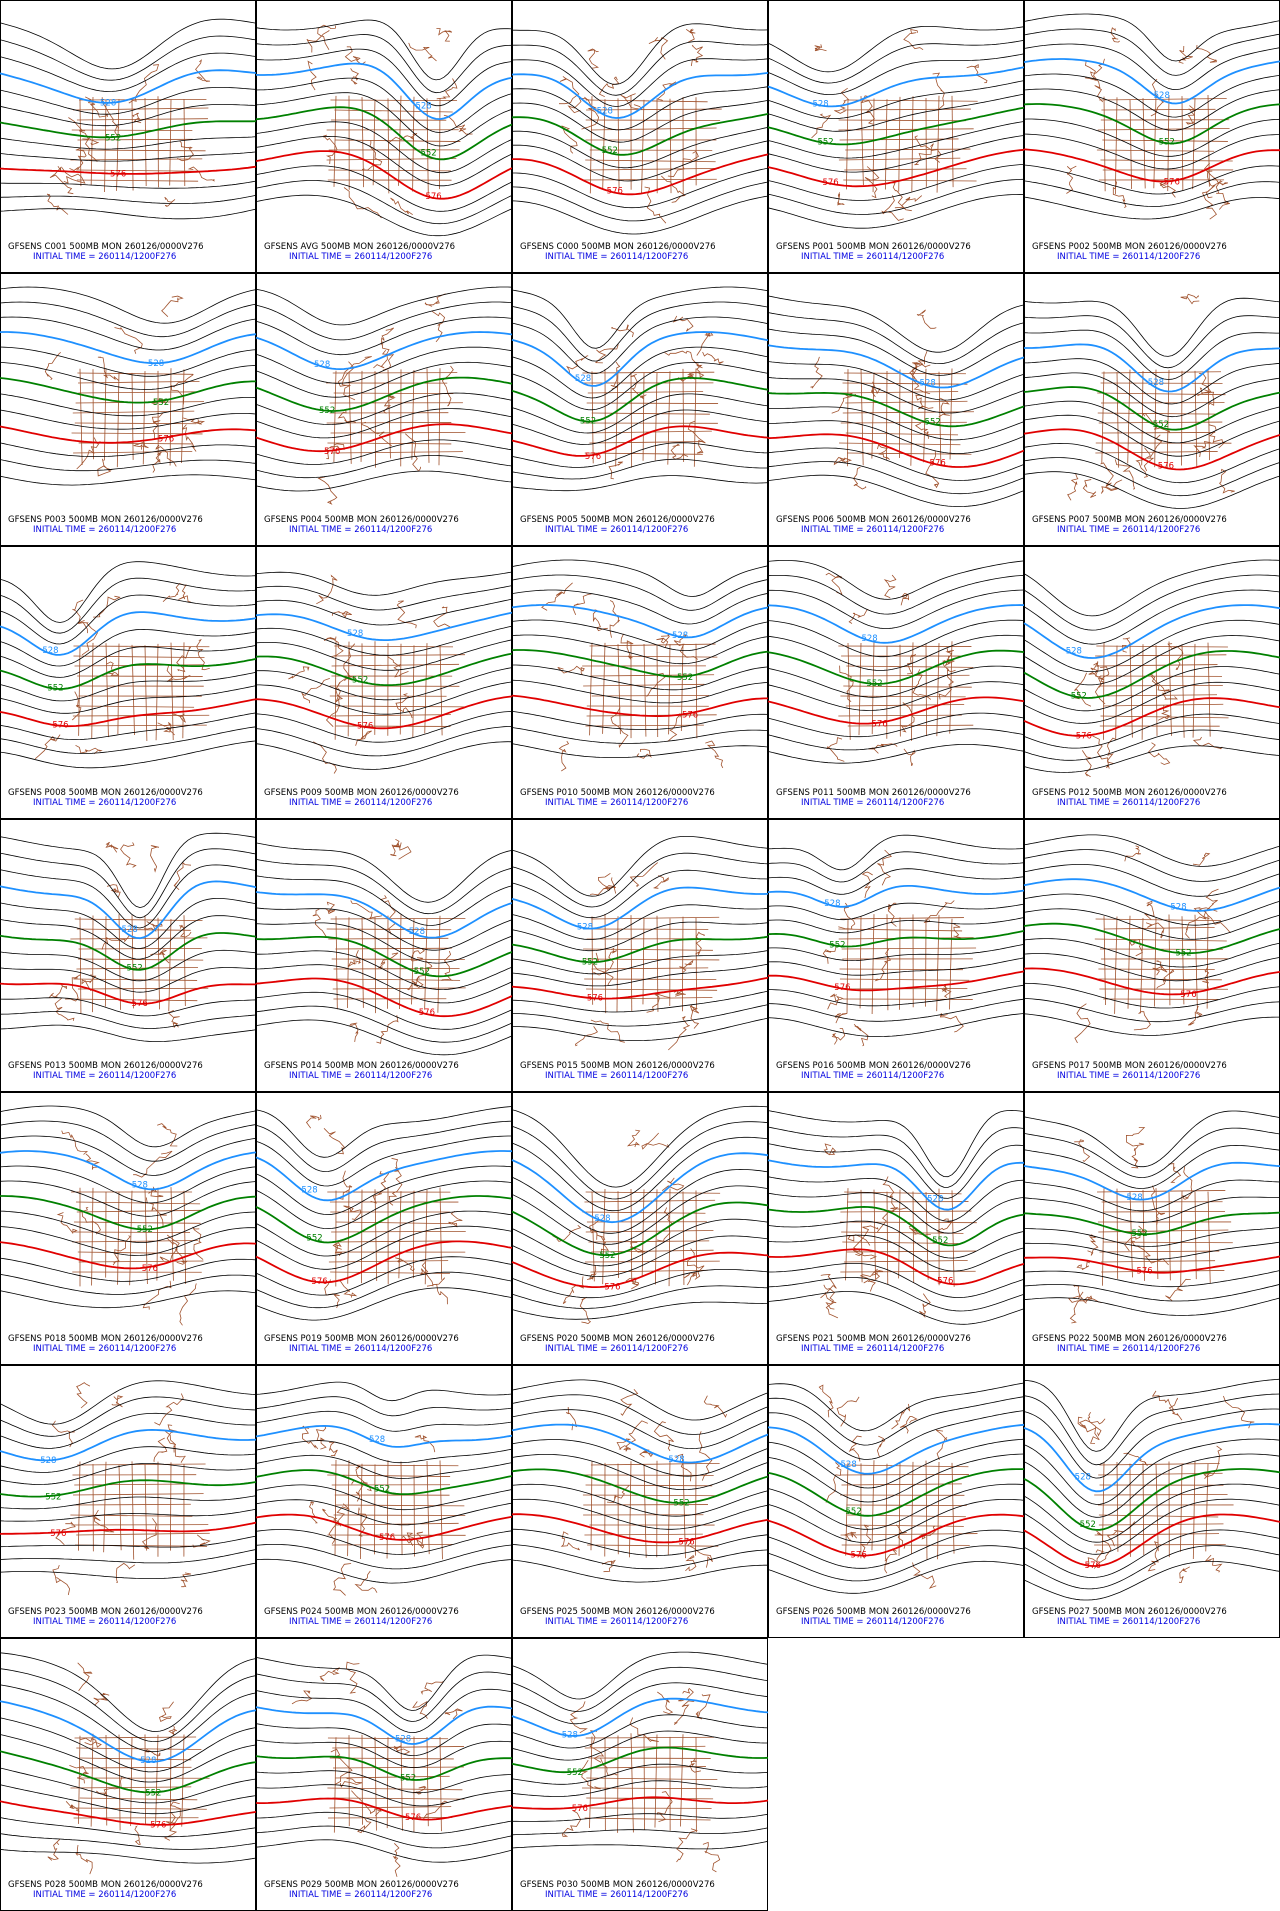  Describe the element at coordinates (105, 793) in the screenshot. I see `panel-title: GFSENS P008 500MB MON 260126/0000V276` at that location.